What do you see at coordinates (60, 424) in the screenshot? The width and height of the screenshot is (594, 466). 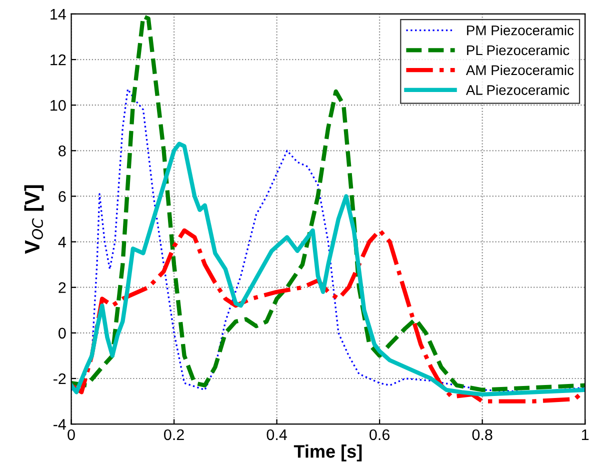 I see `y-tick-label: -4` at bounding box center [60, 424].